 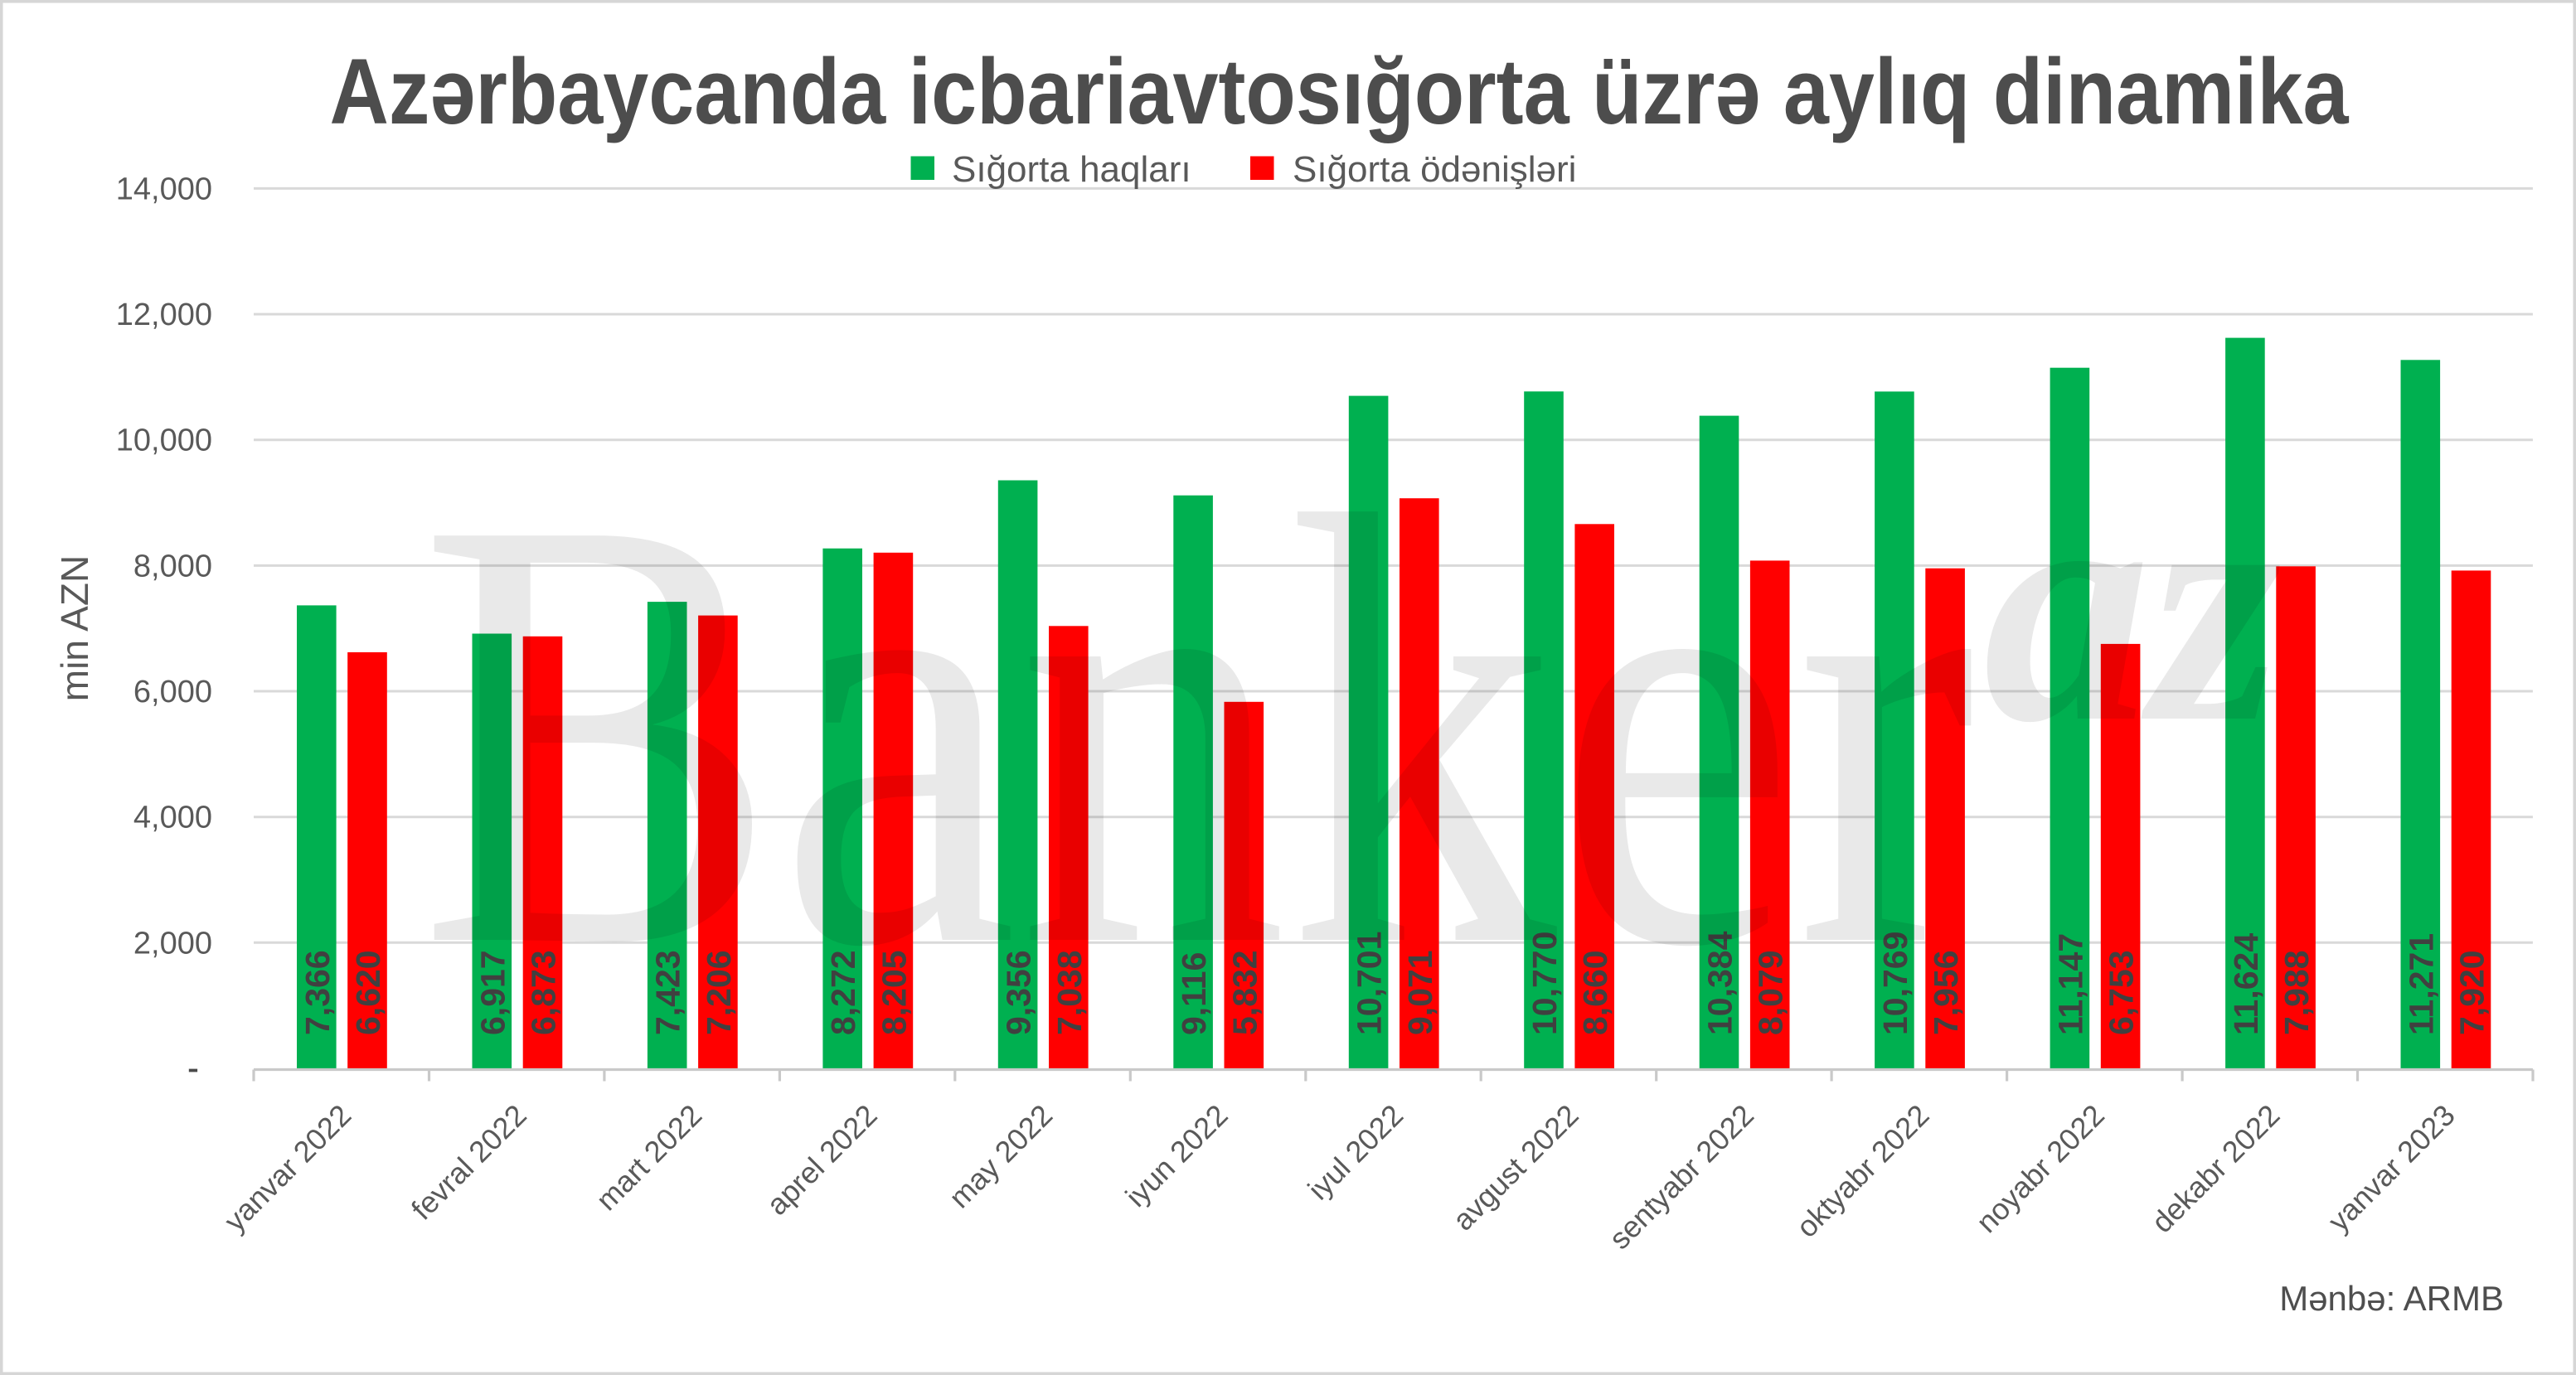 I want to click on svg-text: 9,116, so click(x=1194, y=993).